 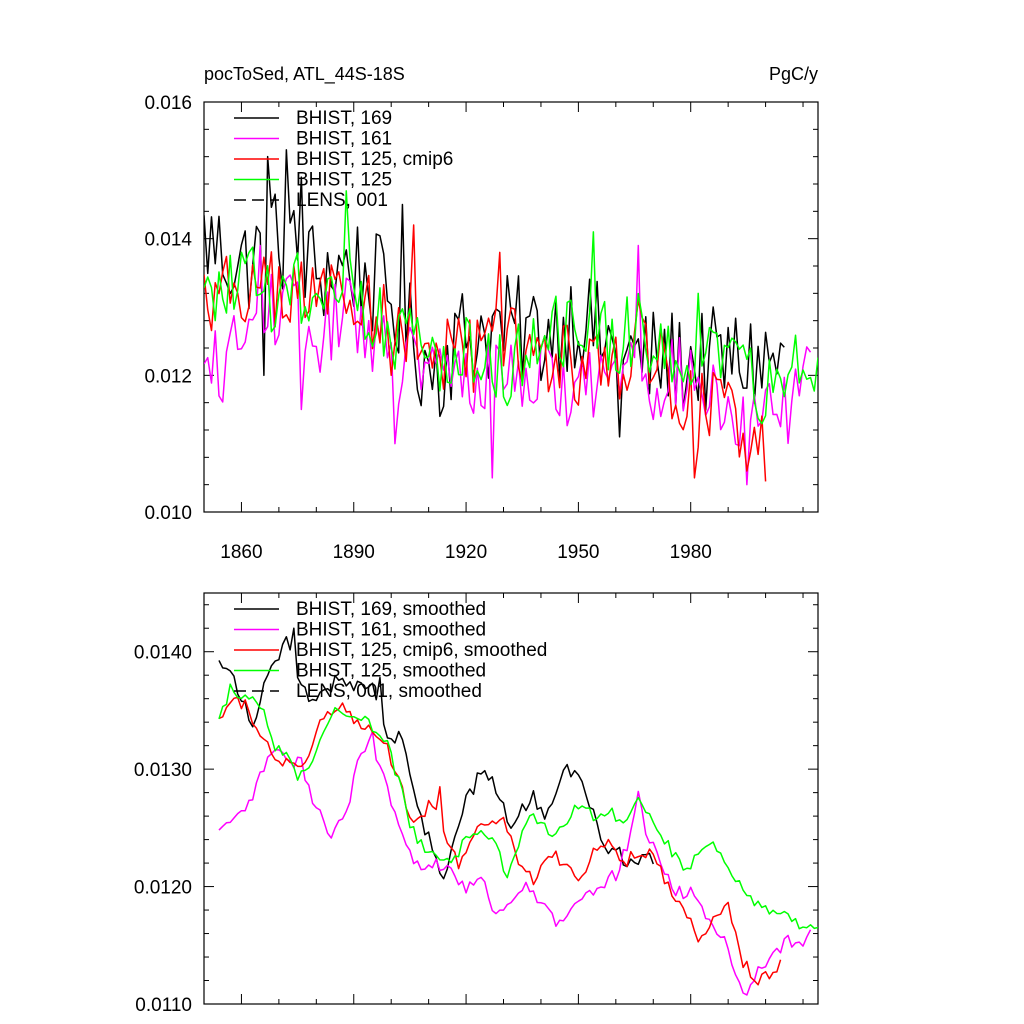 I want to click on y-tick-label: 0.012, so click(x=168, y=376).